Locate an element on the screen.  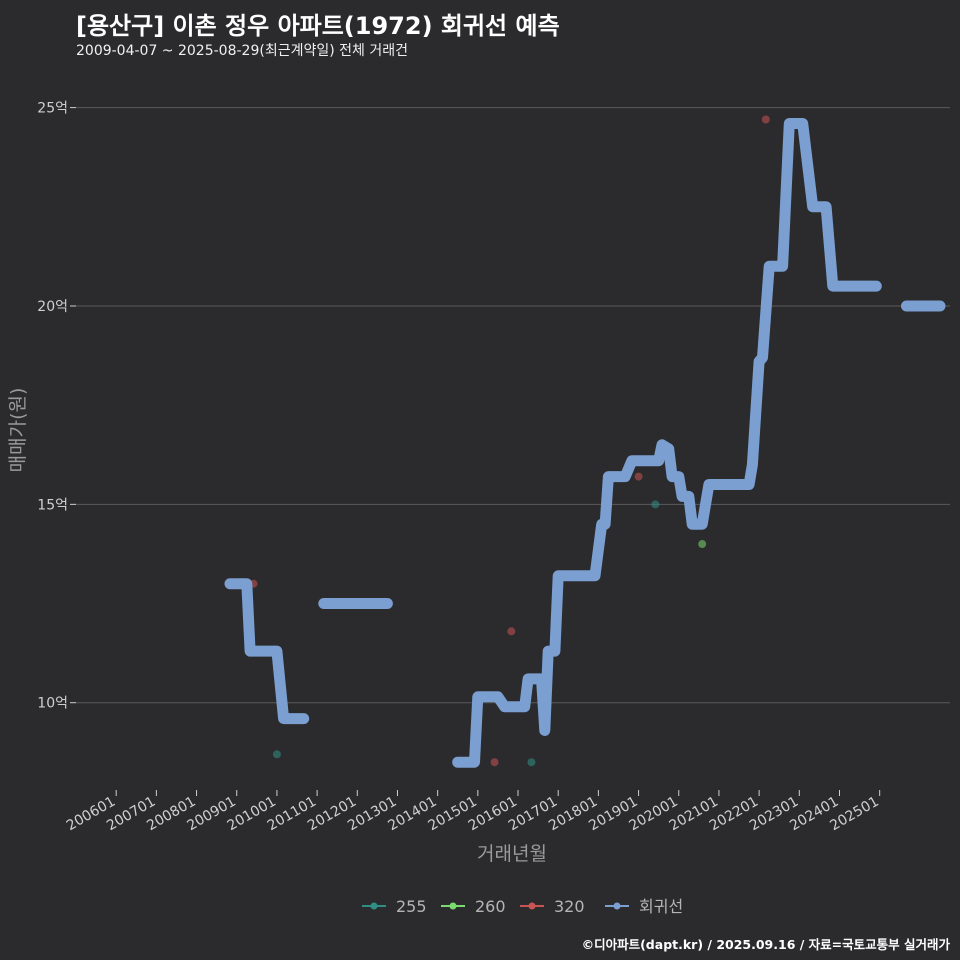
y-tick-label: 25억 is located at coordinates (52, 109).